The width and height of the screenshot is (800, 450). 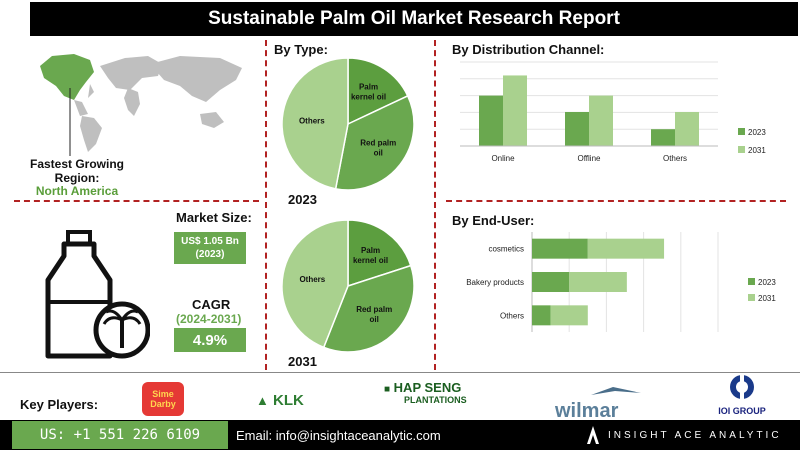 I want to click on market-size-value: US$ 1.05 Bn, so click(x=210, y=241).